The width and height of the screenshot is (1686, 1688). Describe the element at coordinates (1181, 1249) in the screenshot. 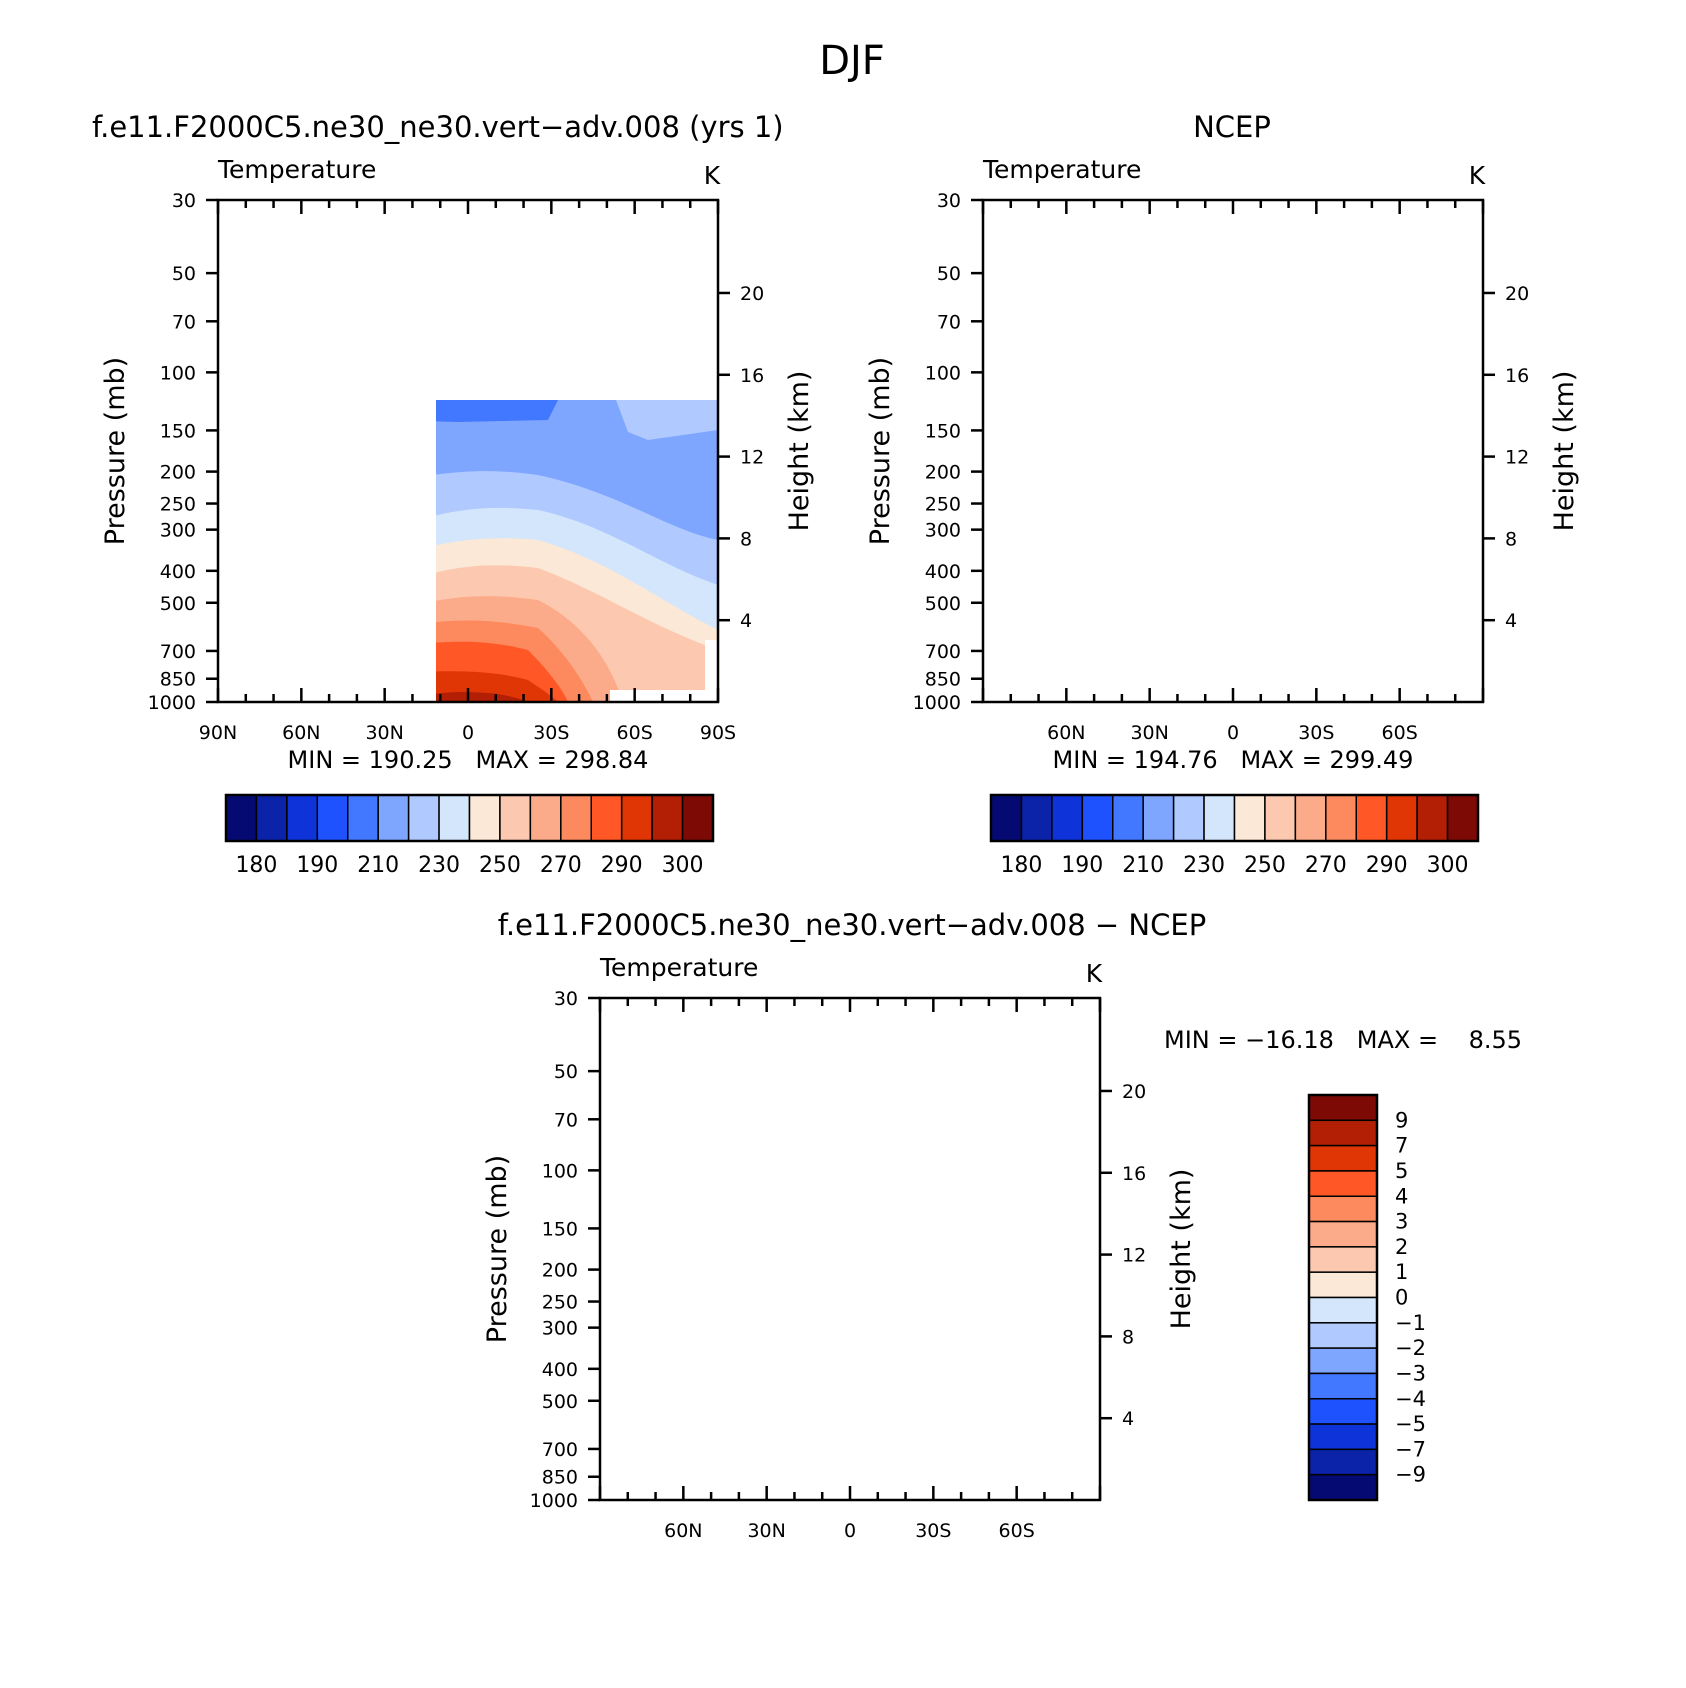

I see `panel-difference-y2label: Height (km)` at that location.